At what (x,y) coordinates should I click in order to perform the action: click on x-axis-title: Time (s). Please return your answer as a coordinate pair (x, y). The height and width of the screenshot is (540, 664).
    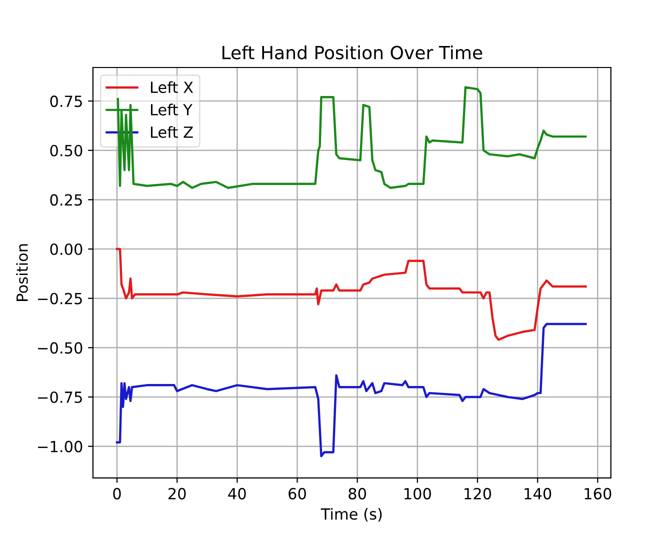
    Looking at the image, I should click on (351, 515).